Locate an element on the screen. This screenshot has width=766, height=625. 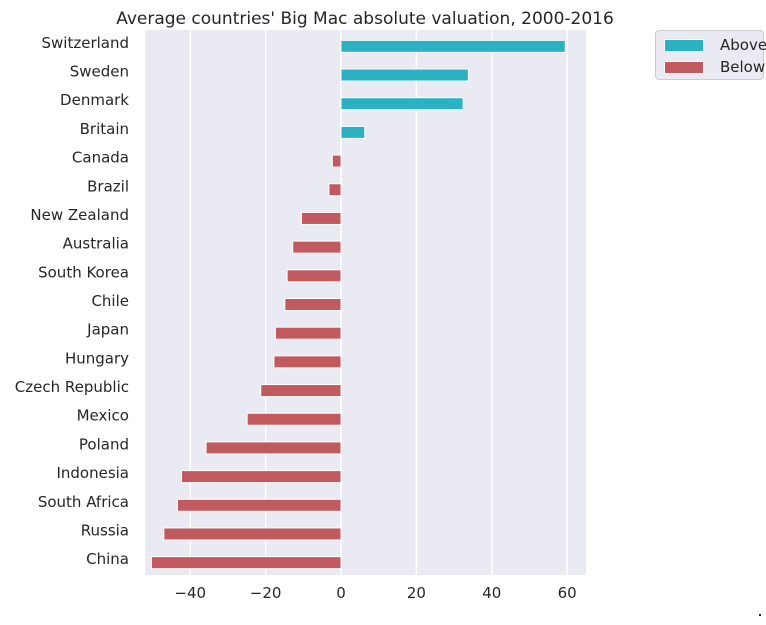
y-tick-label: Czech Republic is located at coordinates (72, 387).